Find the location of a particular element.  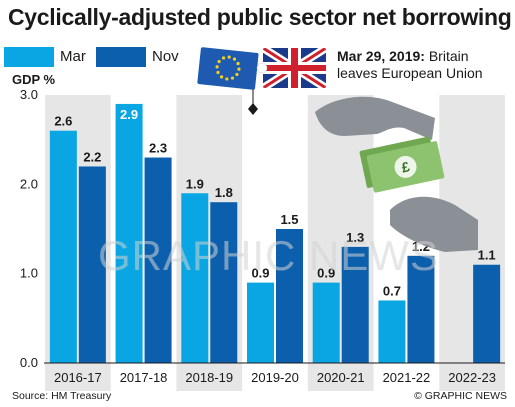

legend-label-mar: Mar is located at coordinates (73, 56).